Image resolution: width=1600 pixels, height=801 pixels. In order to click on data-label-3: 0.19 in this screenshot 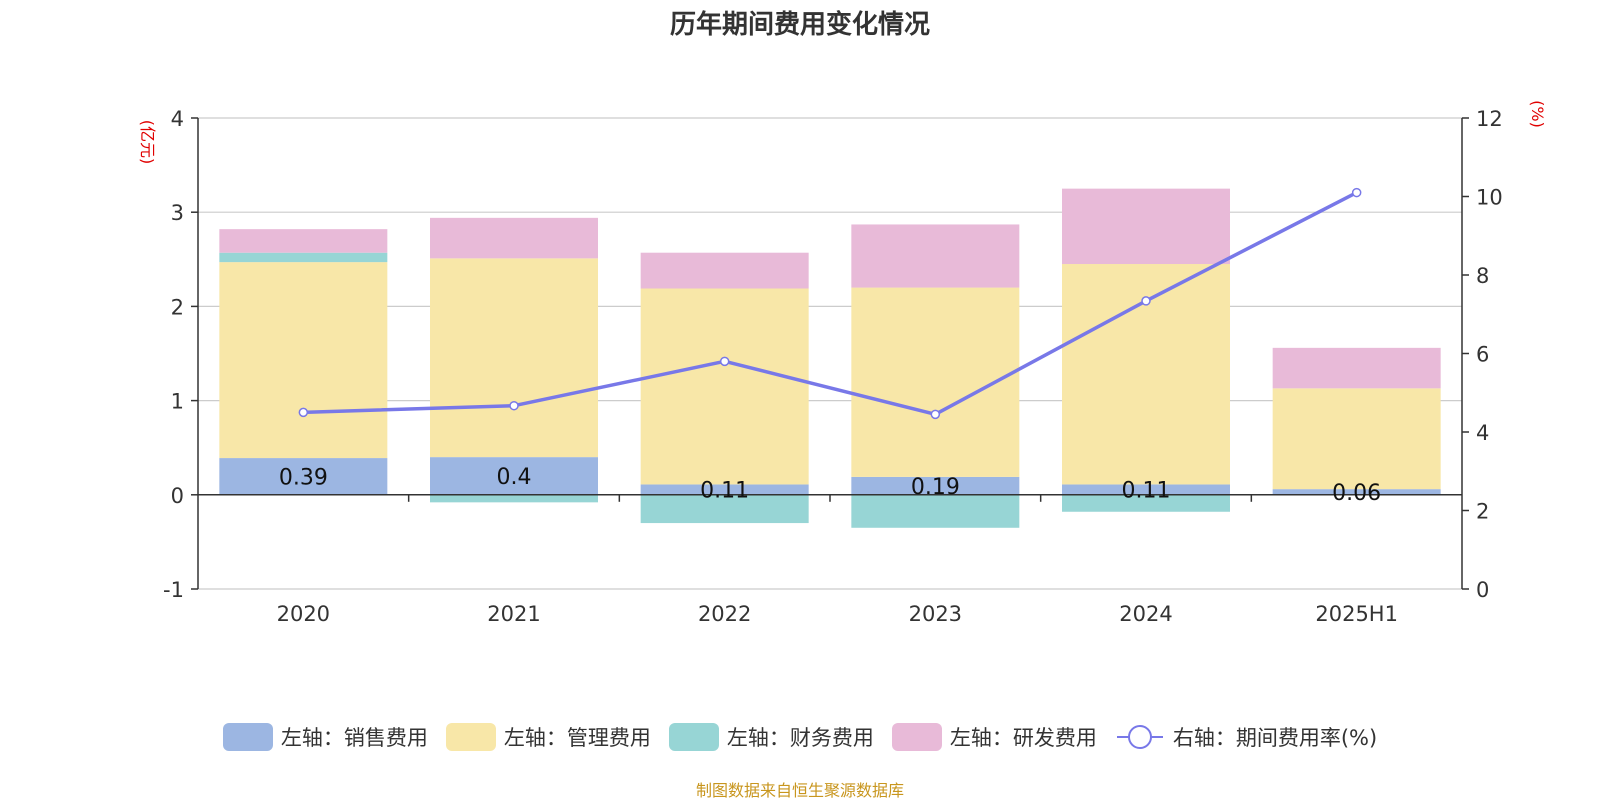, I will do `click(935, 487)`.